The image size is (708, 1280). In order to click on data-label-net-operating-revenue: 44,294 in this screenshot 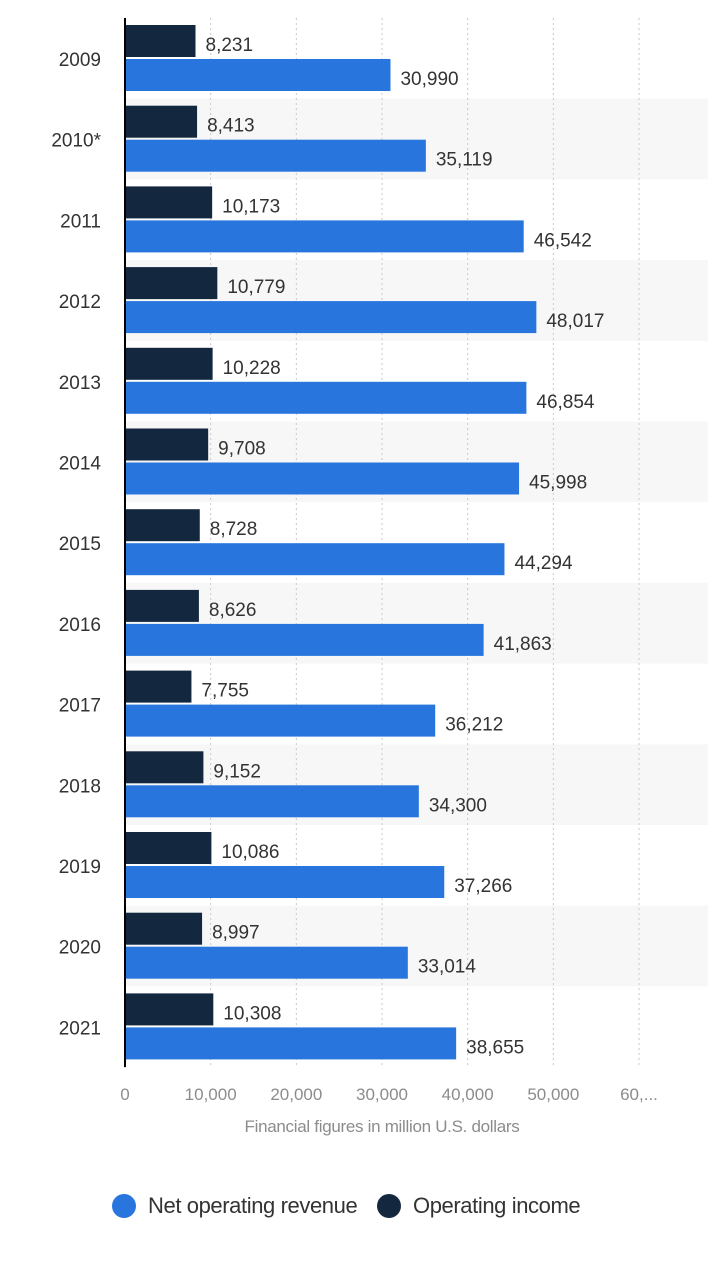, I will do `click(543, 563)`.